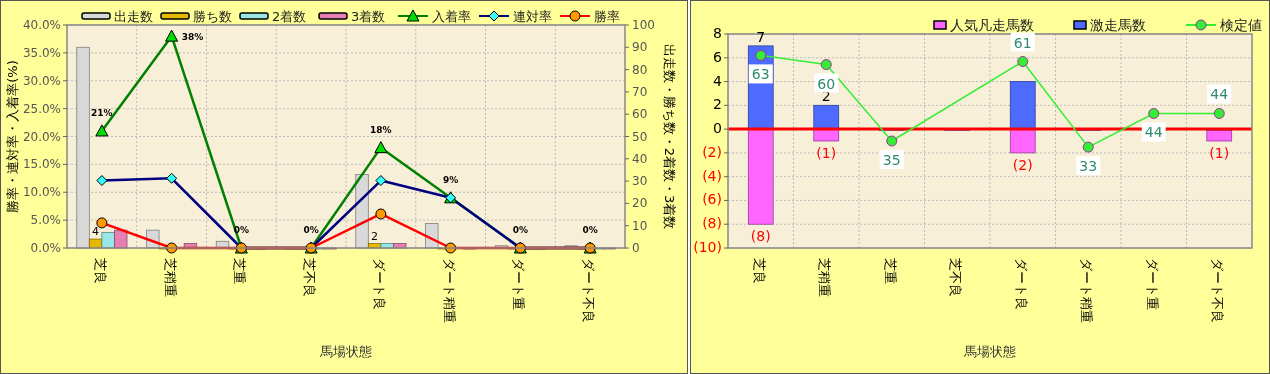 The width and height of the screenshot is (1270, 374). What do you see at coordinates (41, 25) in the screenshot?
I see `y-tick-label: 40.0%` at bounding box center [41, 25].